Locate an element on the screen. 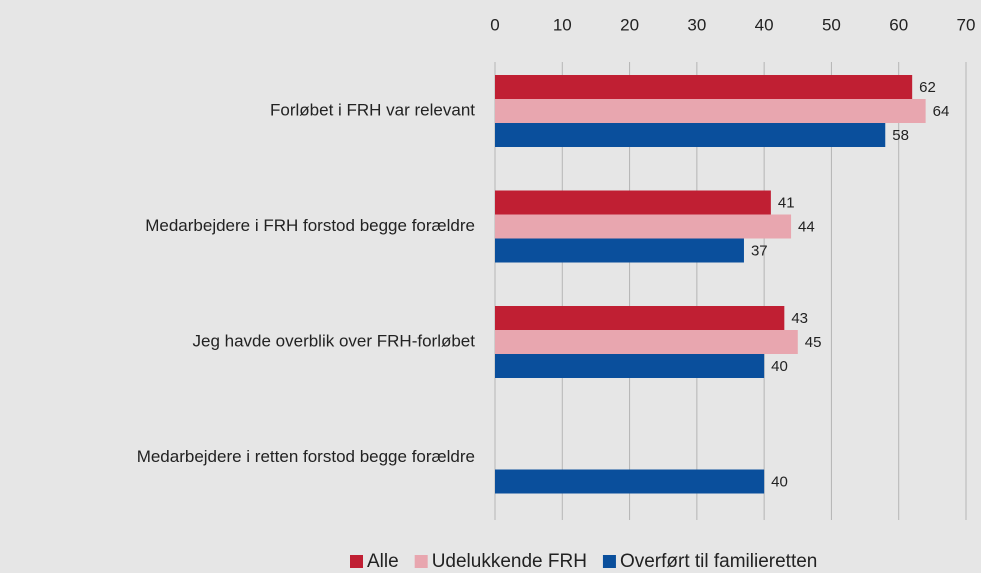 Image resolution: width=981 pixels, height=573 pixels. category-label: Forløbet i FRH var relevant is located at coordinates (372, 109).